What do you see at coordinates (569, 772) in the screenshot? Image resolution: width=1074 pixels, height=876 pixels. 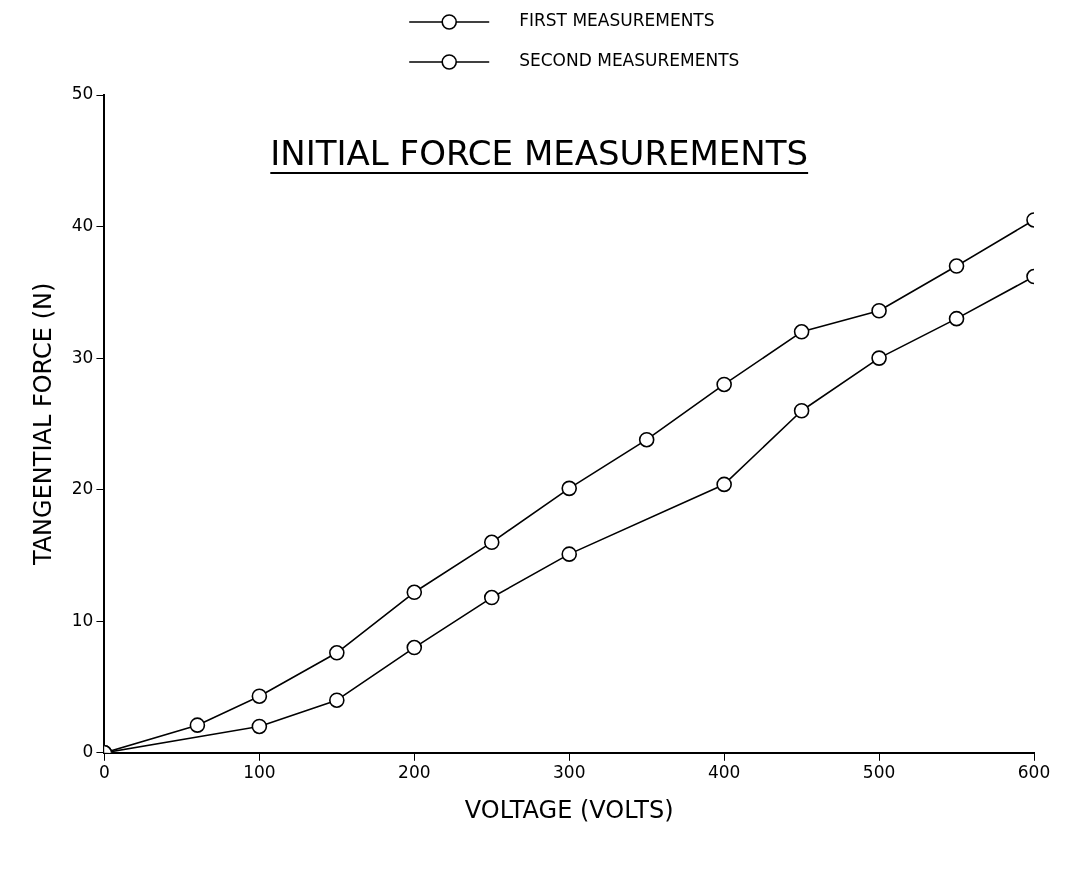 I see `x-tick-label: 300` at bounding box center [569, 772].